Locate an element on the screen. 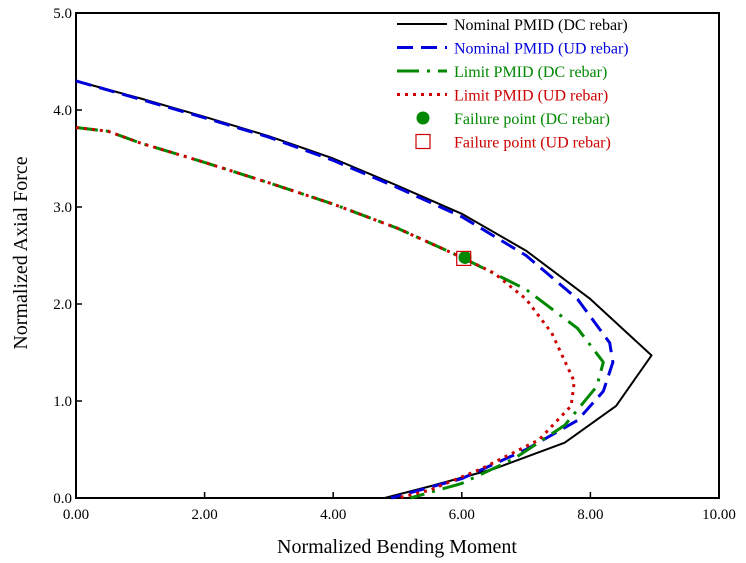 This screenshot has width=746, height=563. failure-point-dc-marker is located at coordinates (465, 257).